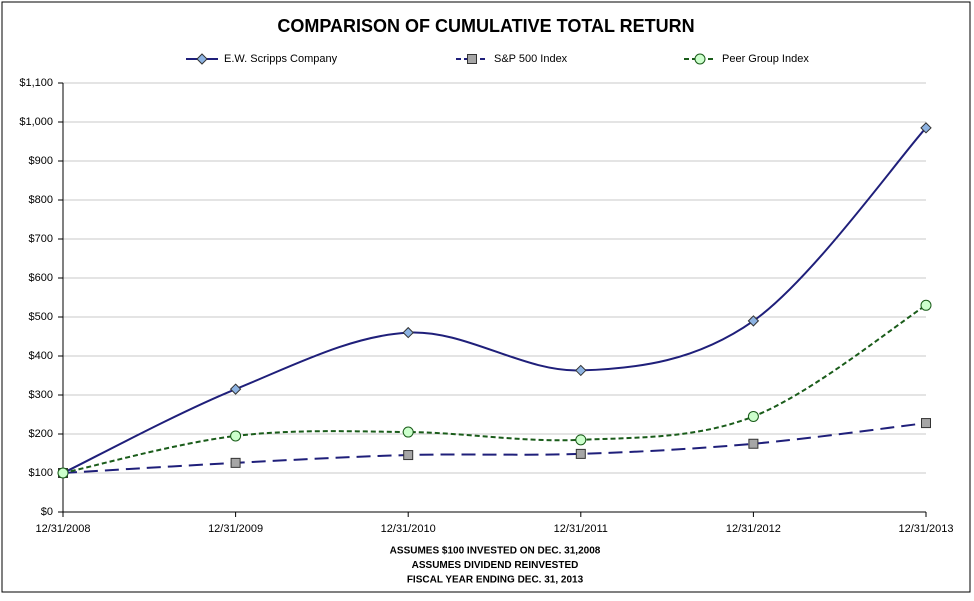 This screenshot has width=974, height=601. Describe the element at coordinates (495, 580) in the screenshot. I see `footnote: FISCAL YEAR ENDING DEC. 31, 2013` at that location.